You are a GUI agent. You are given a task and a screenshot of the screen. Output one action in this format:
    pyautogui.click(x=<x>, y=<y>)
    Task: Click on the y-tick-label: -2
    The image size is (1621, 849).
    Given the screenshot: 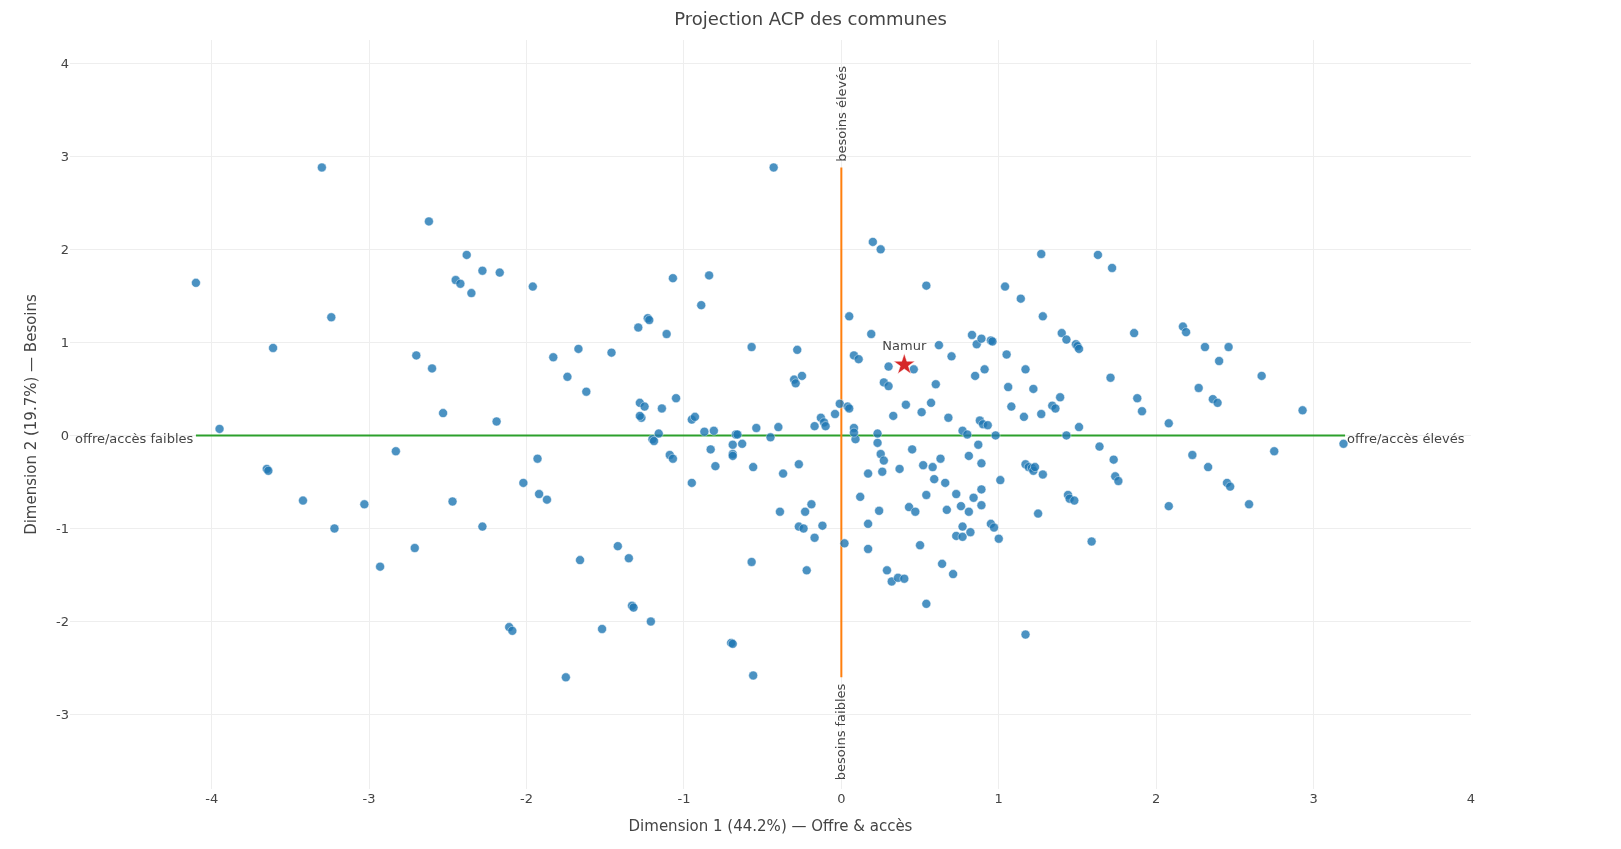 What is the action you would take?
    pyautogui.click(x=62, y=622)
    